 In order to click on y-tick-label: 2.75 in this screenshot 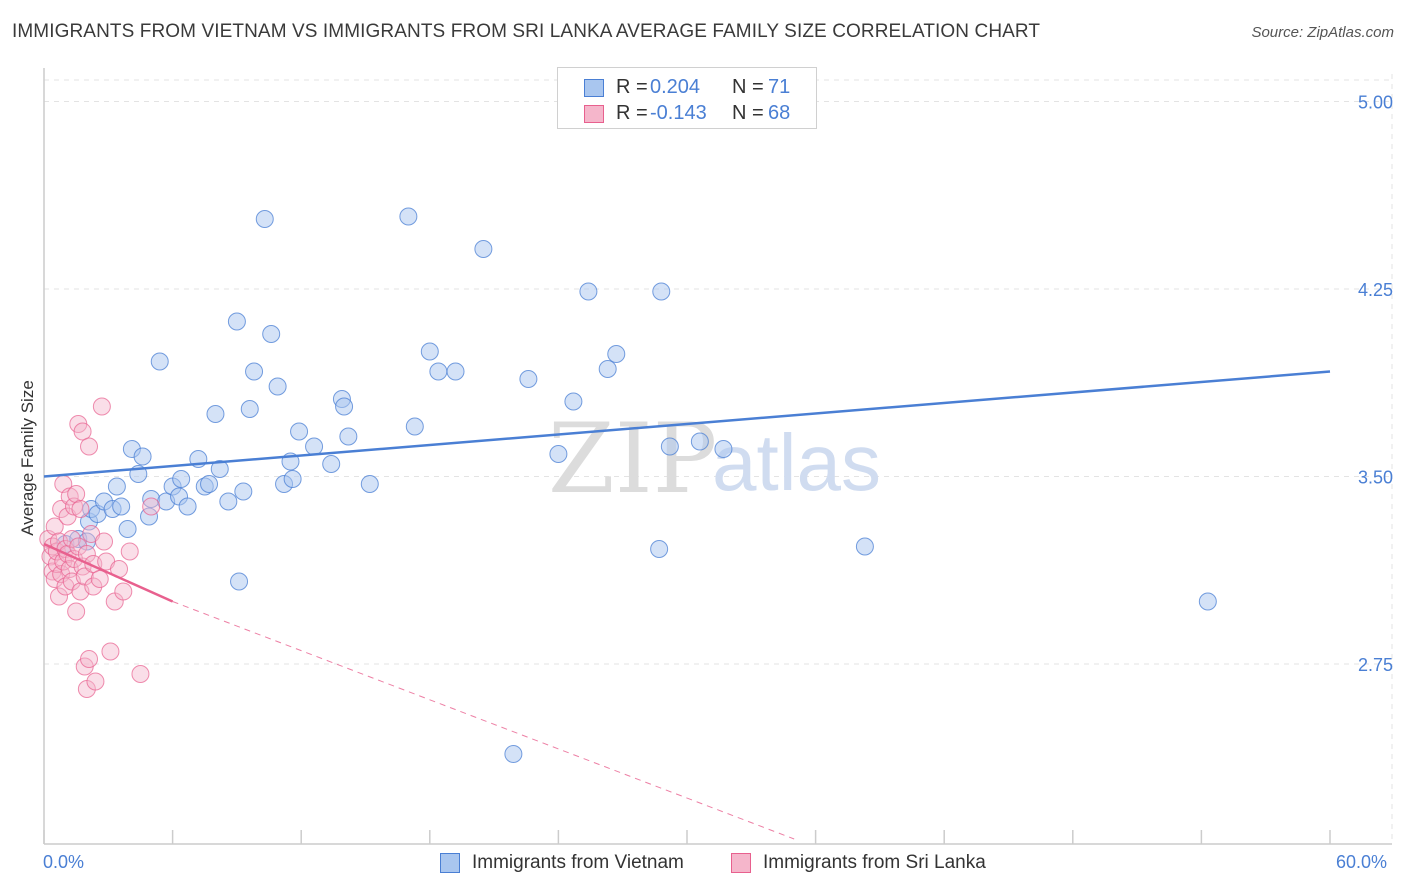, I will do `click(1375, 665)`.